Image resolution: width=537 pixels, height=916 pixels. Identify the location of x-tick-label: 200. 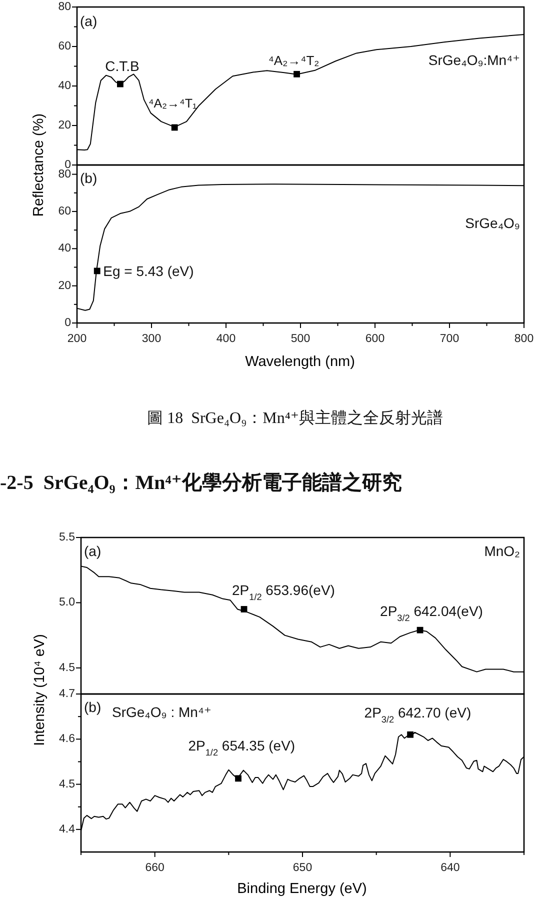
(77, 339).